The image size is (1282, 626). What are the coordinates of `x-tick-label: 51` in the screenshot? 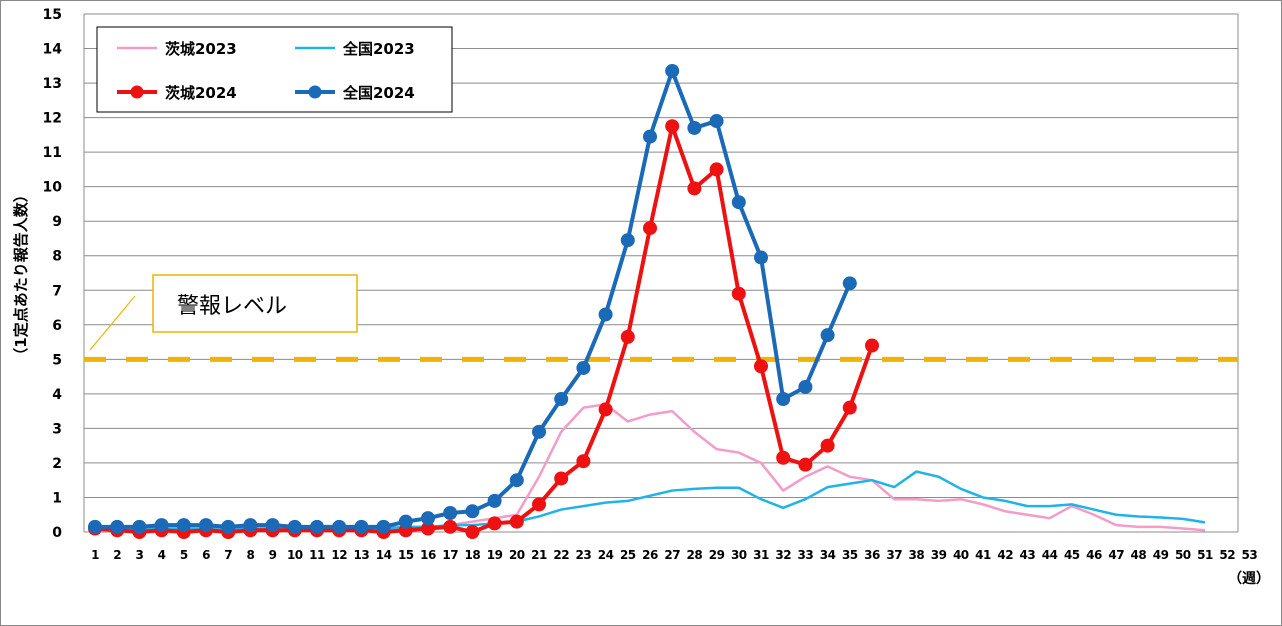 It's located at (1205, 555).